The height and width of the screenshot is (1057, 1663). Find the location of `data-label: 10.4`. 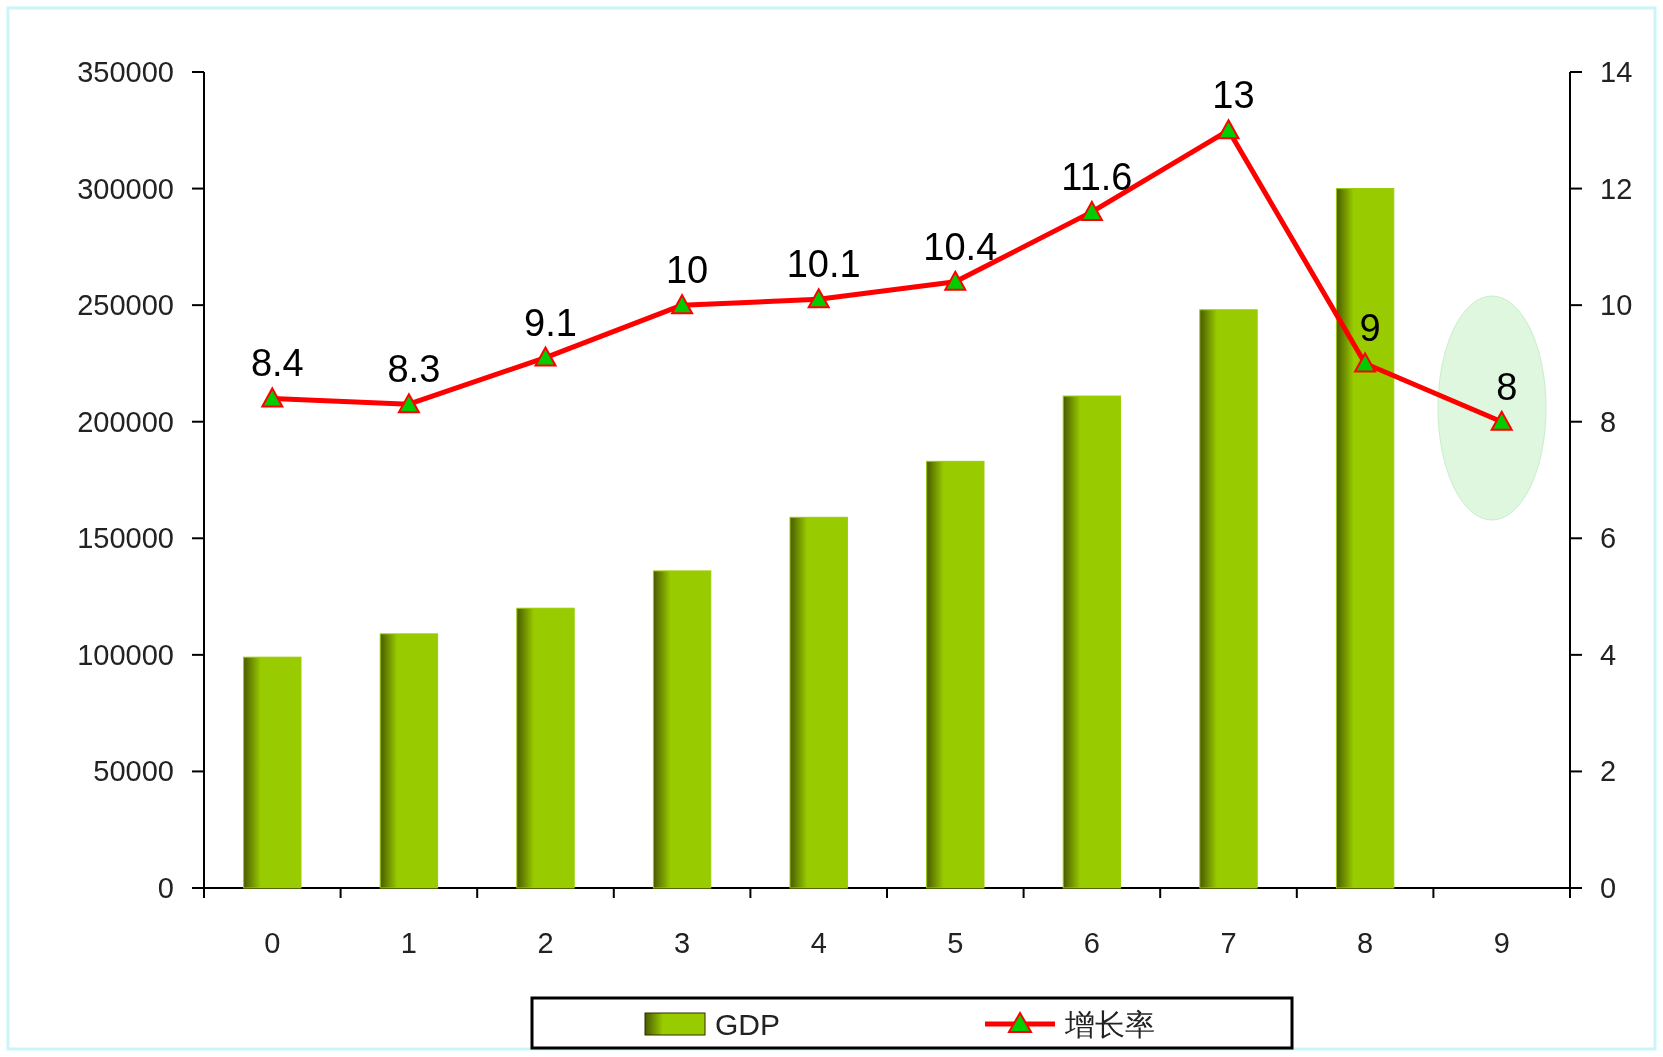

data-label: 10.4 is located at coordinates (960, 246).